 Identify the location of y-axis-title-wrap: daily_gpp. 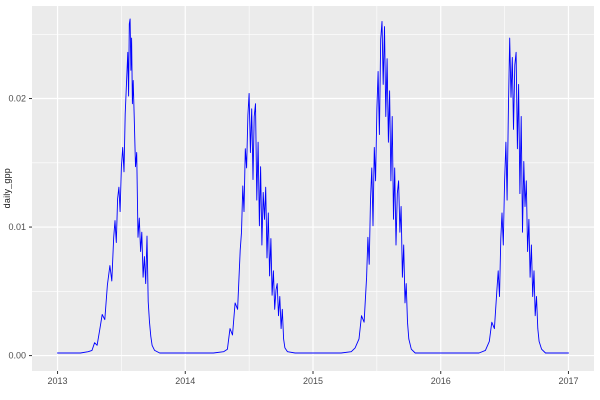
(7, 188).